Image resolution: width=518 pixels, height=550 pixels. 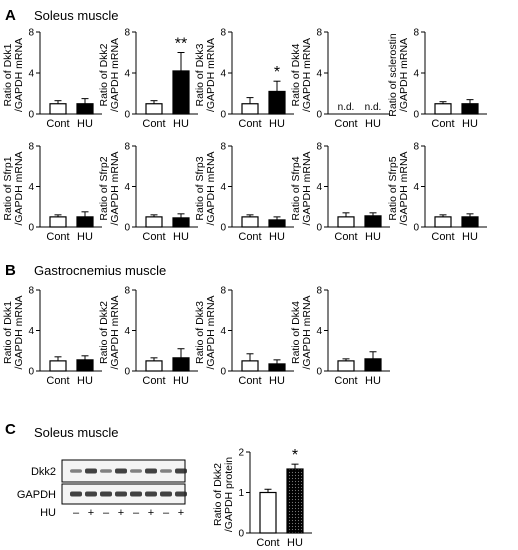 What do you see at coordinates (393, 188) in the screenshot?
I see `y-axis-label: Ratio of Sfrp5` at bounding box center [393, 188].